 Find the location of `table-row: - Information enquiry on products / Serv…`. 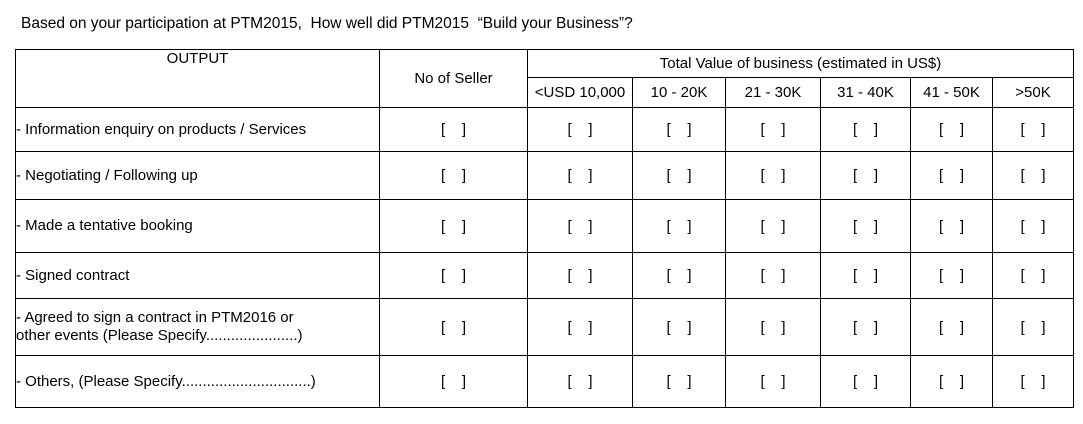

table-row: - Information enquiry on products / Serv… is located at coordinates (544, 129).